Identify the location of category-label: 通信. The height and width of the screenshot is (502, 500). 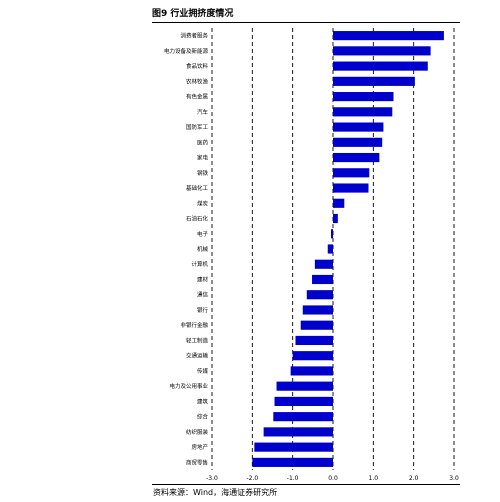
(203, 295).